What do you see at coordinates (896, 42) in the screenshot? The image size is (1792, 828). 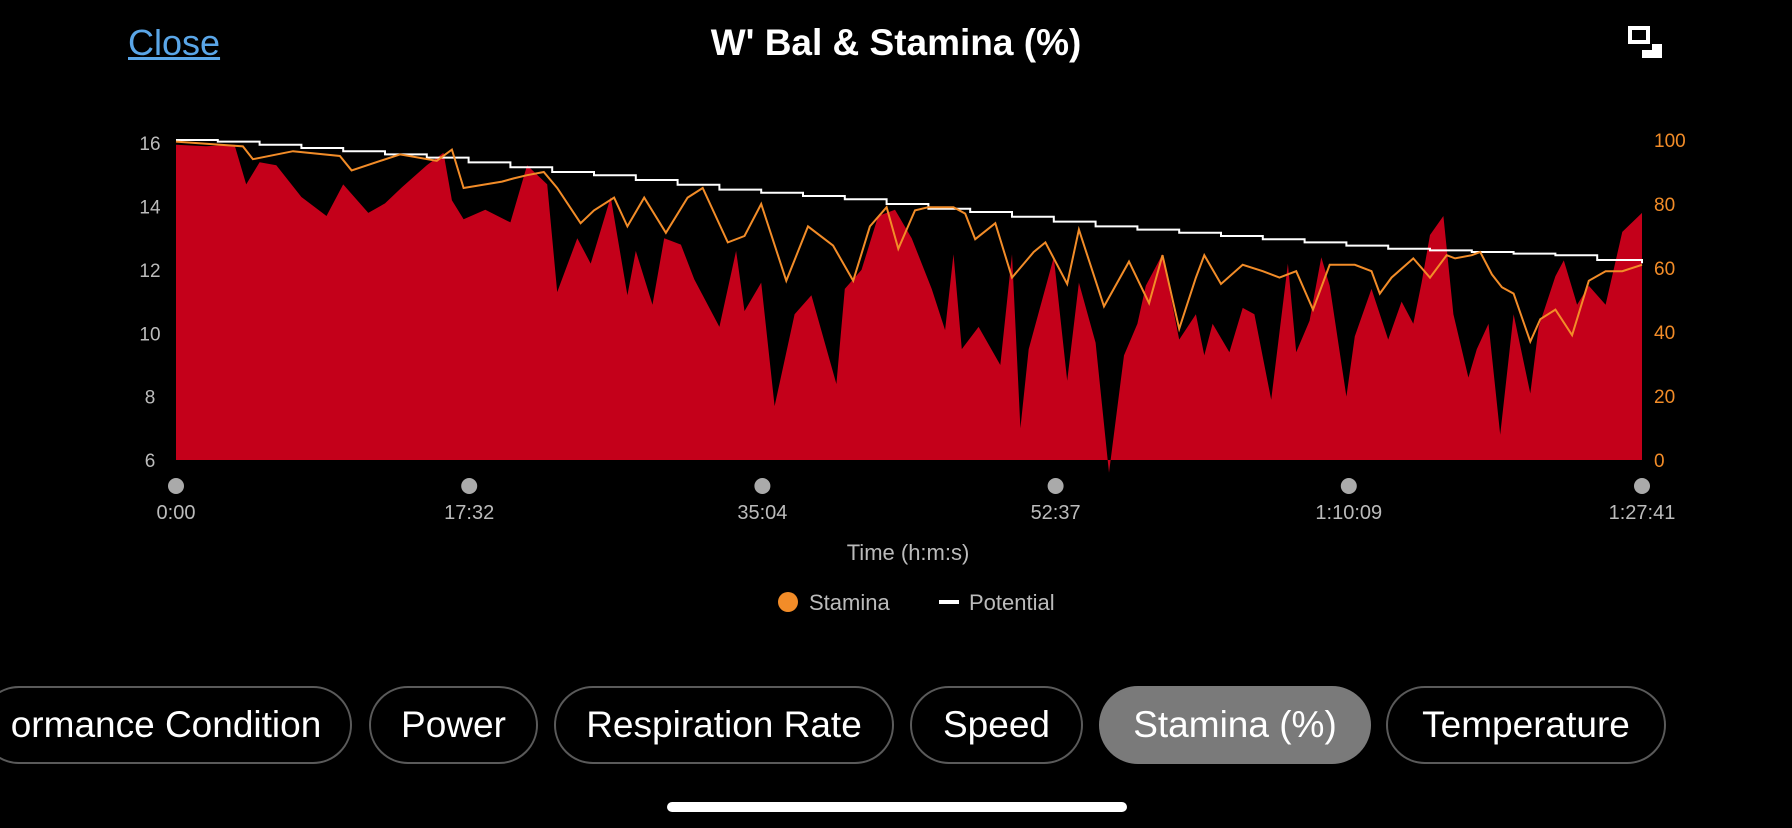 I see `page-title: W' Bal & Stamina (%)` at bounding box center [896, 42].